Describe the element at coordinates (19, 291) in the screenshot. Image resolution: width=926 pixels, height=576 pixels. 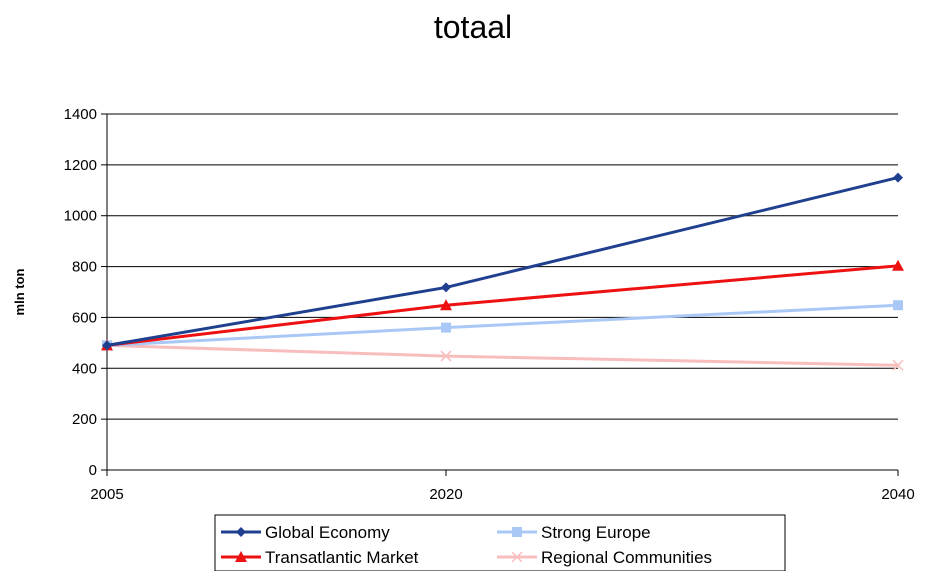
I see `y-axis-label: mln ton` at that location.